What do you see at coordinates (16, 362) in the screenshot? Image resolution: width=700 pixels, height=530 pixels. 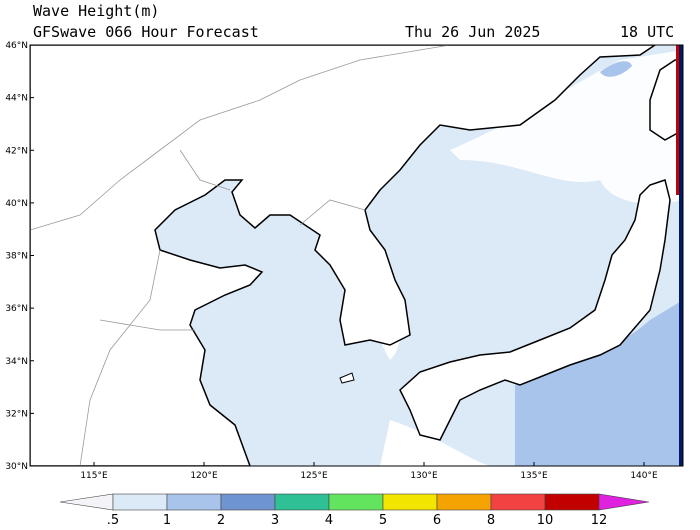 I see `lat-label: 34°N` at bounding box center [16, 362].